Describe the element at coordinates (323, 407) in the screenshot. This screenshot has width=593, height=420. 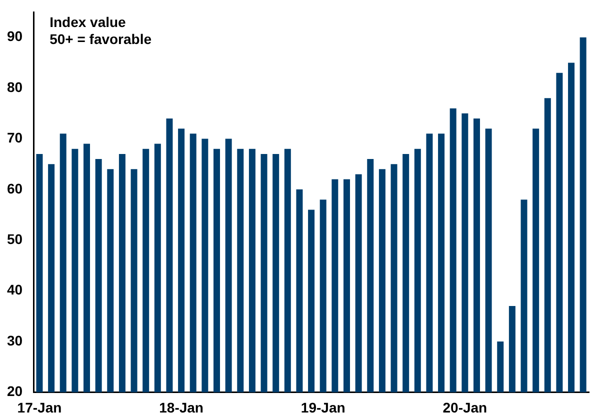
I see `x-tick-label: 19-Jan` at that location.